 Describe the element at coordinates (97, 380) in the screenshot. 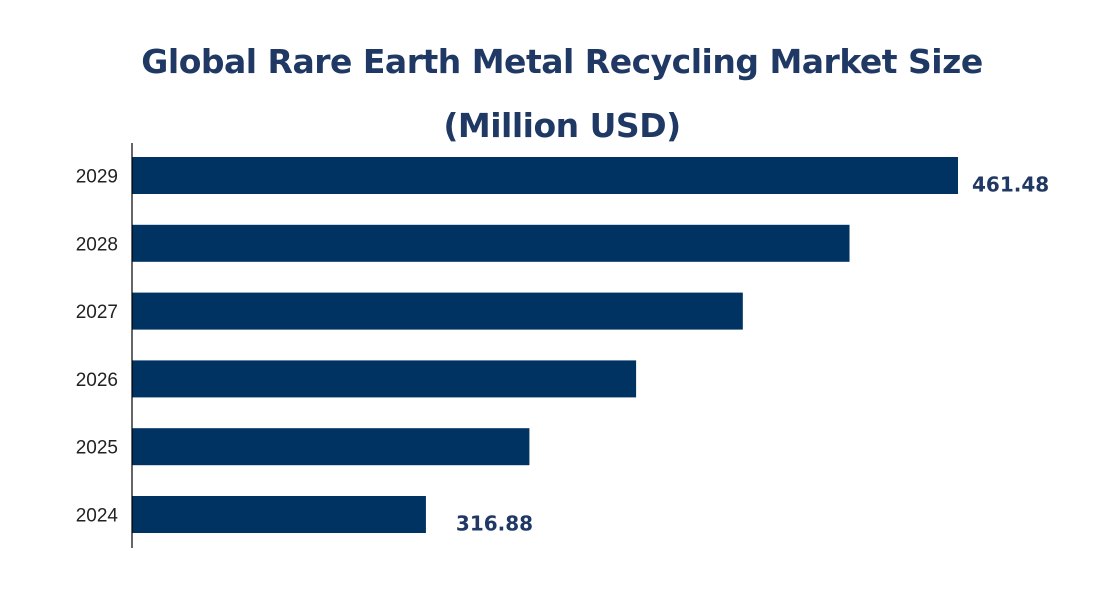

I see `y-tick-label-2026: 2026` at that location.